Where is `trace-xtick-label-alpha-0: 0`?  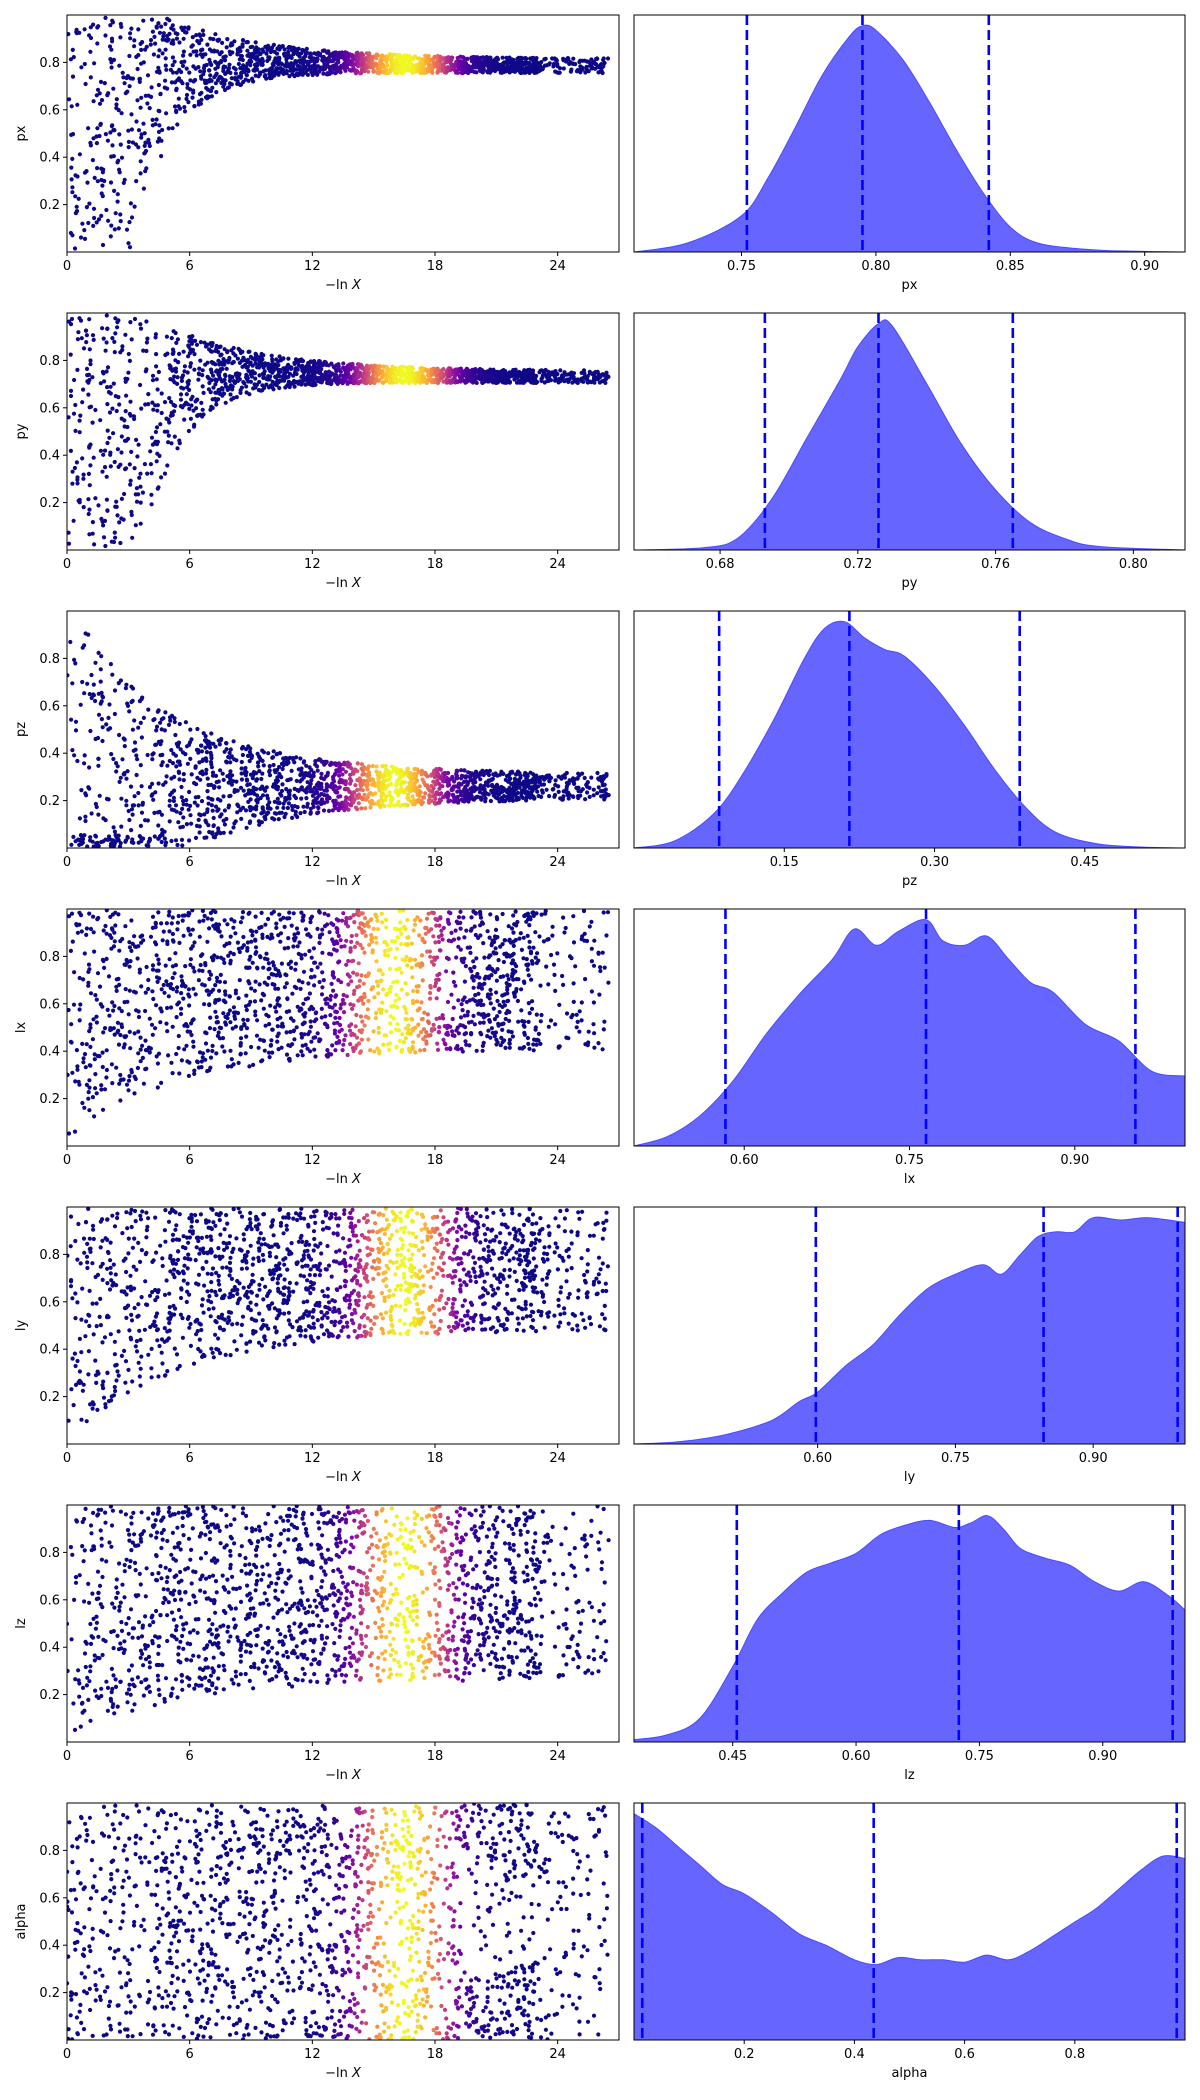
trace-xtick-label-alpha-0: 0 is located at coordinates (67, 2054).